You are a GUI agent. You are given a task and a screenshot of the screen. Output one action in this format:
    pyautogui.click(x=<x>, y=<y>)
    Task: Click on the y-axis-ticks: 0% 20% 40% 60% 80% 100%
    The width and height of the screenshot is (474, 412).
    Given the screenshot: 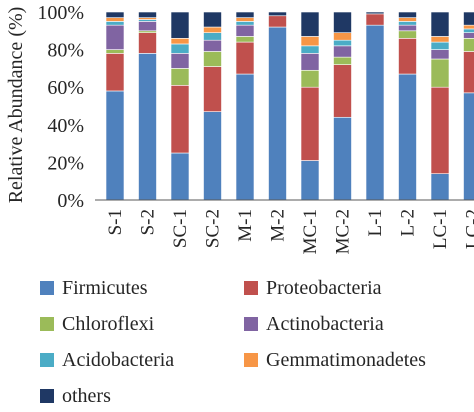 What is the action you would take?
    pyautogui.click(x=60, y=107)
    